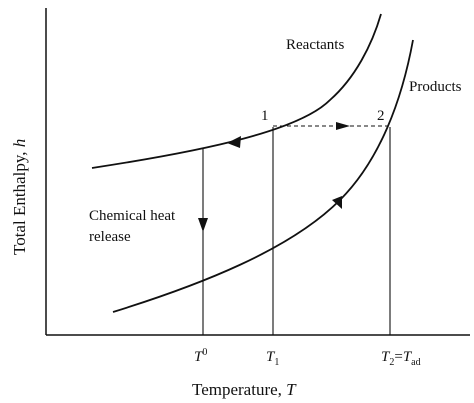 The height and width of the screenshot is (403, 474). What do you see at coordinates (435, 87) in the screenshot?
I see `products-label: Products` at bounding box center [435, 87].